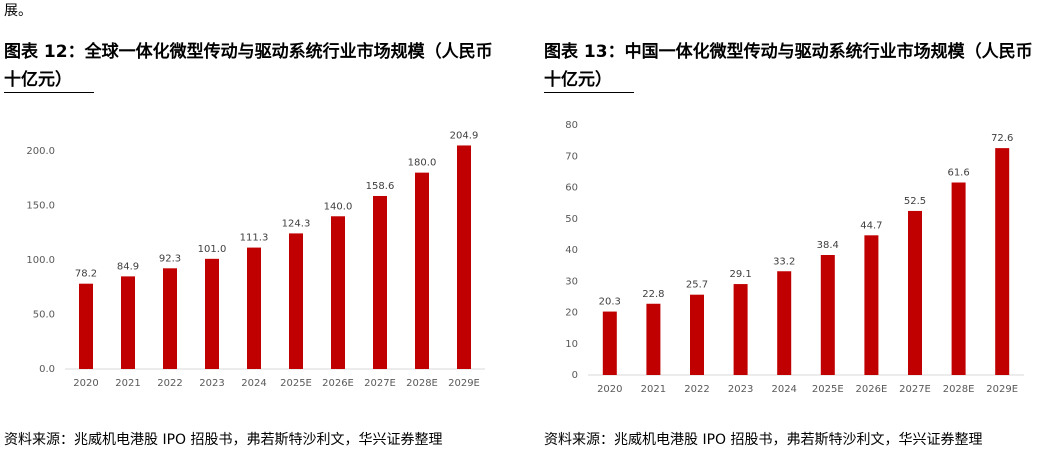 The width and height of the screenshot is (1043, 466). I want to click on value-label: 20.3, so click(610, 302).